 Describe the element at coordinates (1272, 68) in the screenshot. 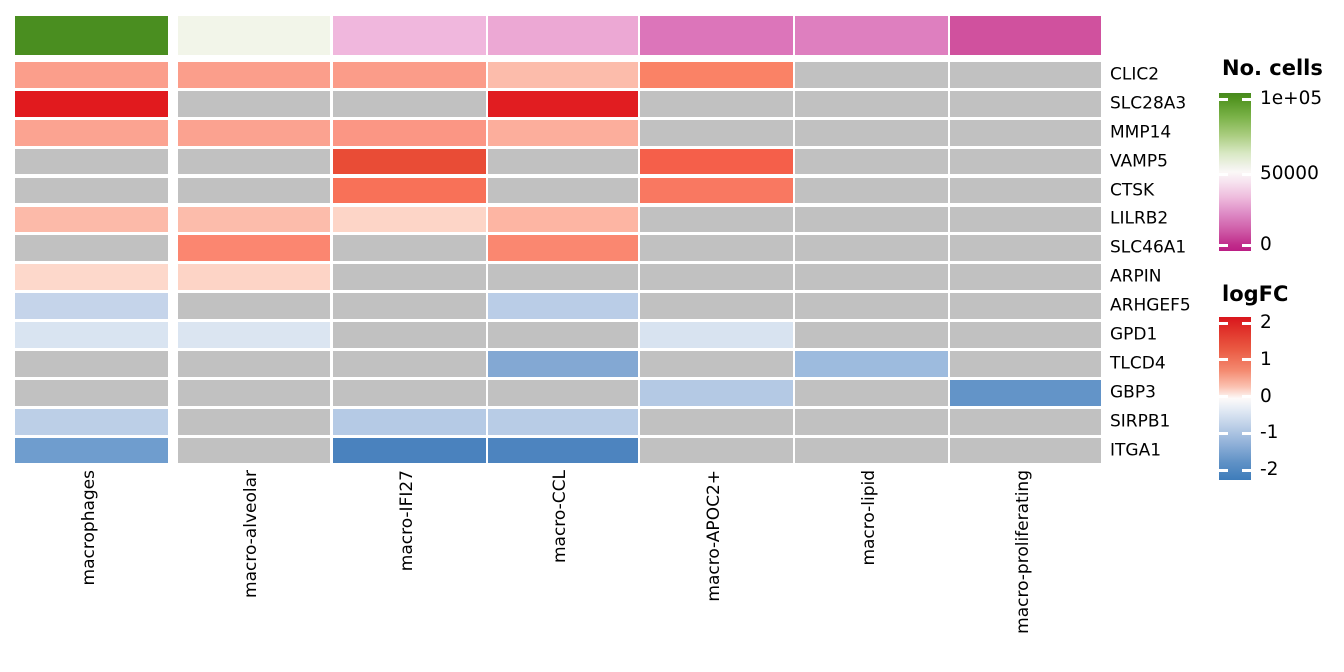

I see `no-cells-legend-title: No. cells` at that location.